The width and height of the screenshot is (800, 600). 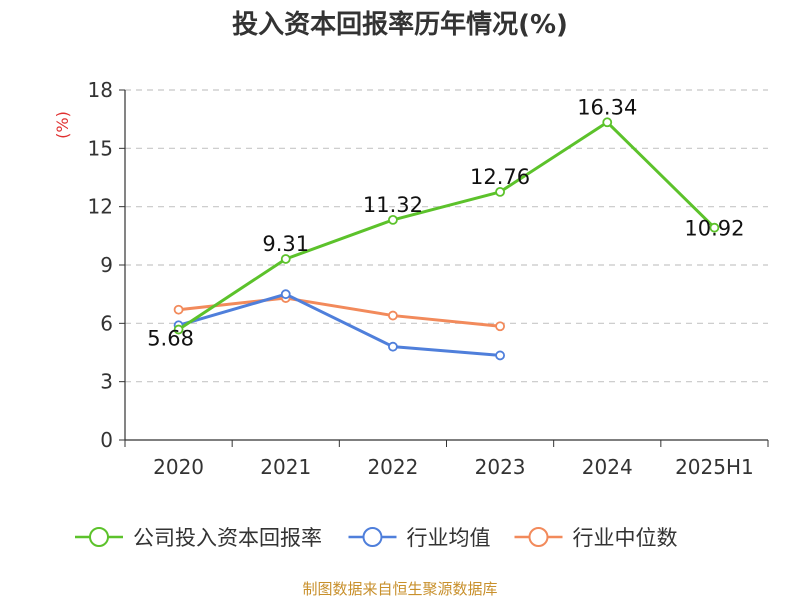 What do you see at coordinates (100, 90) in the screenshot?
I see `y-tick-label: 18` at bounding box center [100, 90].